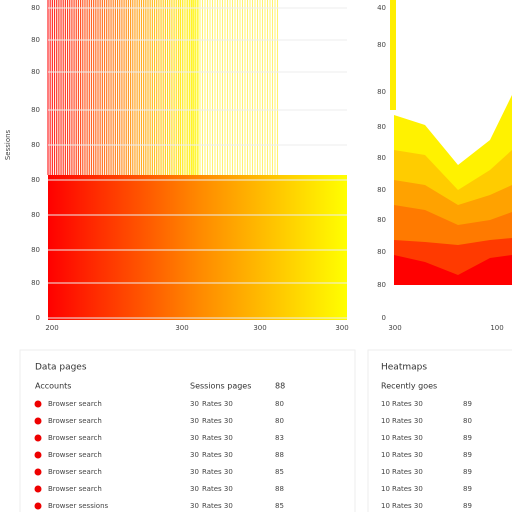 This screenshot has width=512, height=512. I want to click on row-name: Browser sessions, so click(78, 506).